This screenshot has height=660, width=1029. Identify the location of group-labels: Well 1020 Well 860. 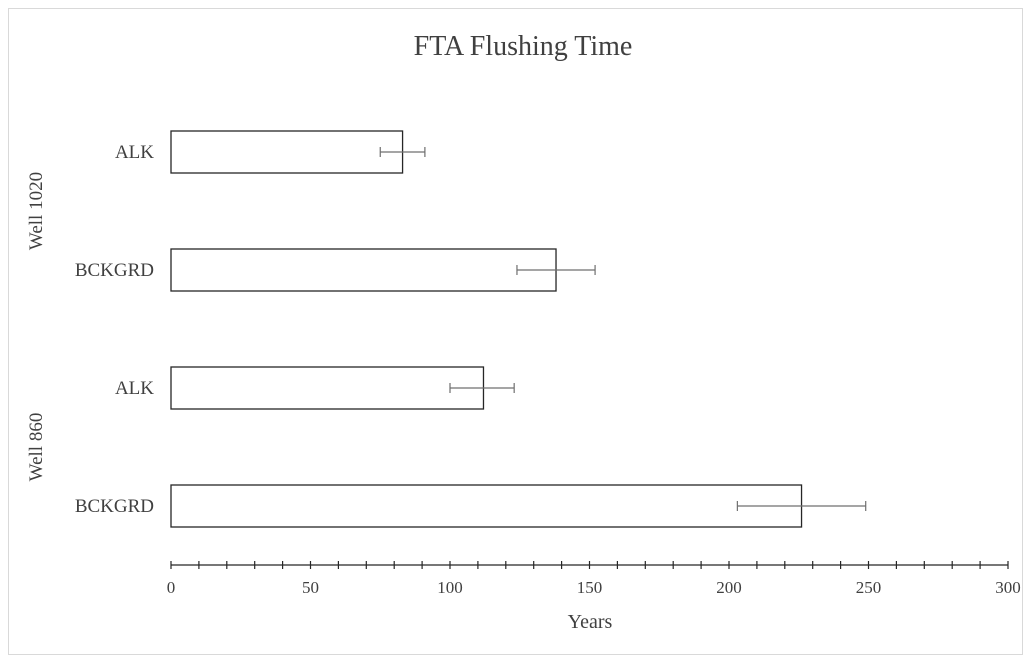
(36, 326).